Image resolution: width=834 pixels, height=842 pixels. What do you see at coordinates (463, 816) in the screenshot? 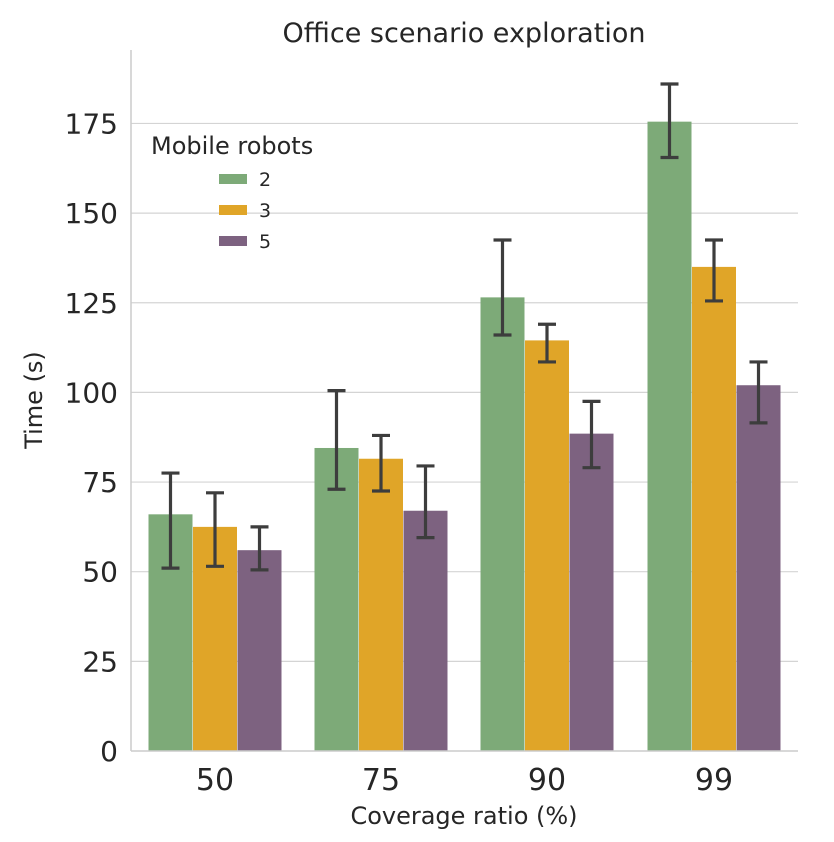
I see `x-axis-label: Coverage ratio (%)` at bounding box center [463, 816].